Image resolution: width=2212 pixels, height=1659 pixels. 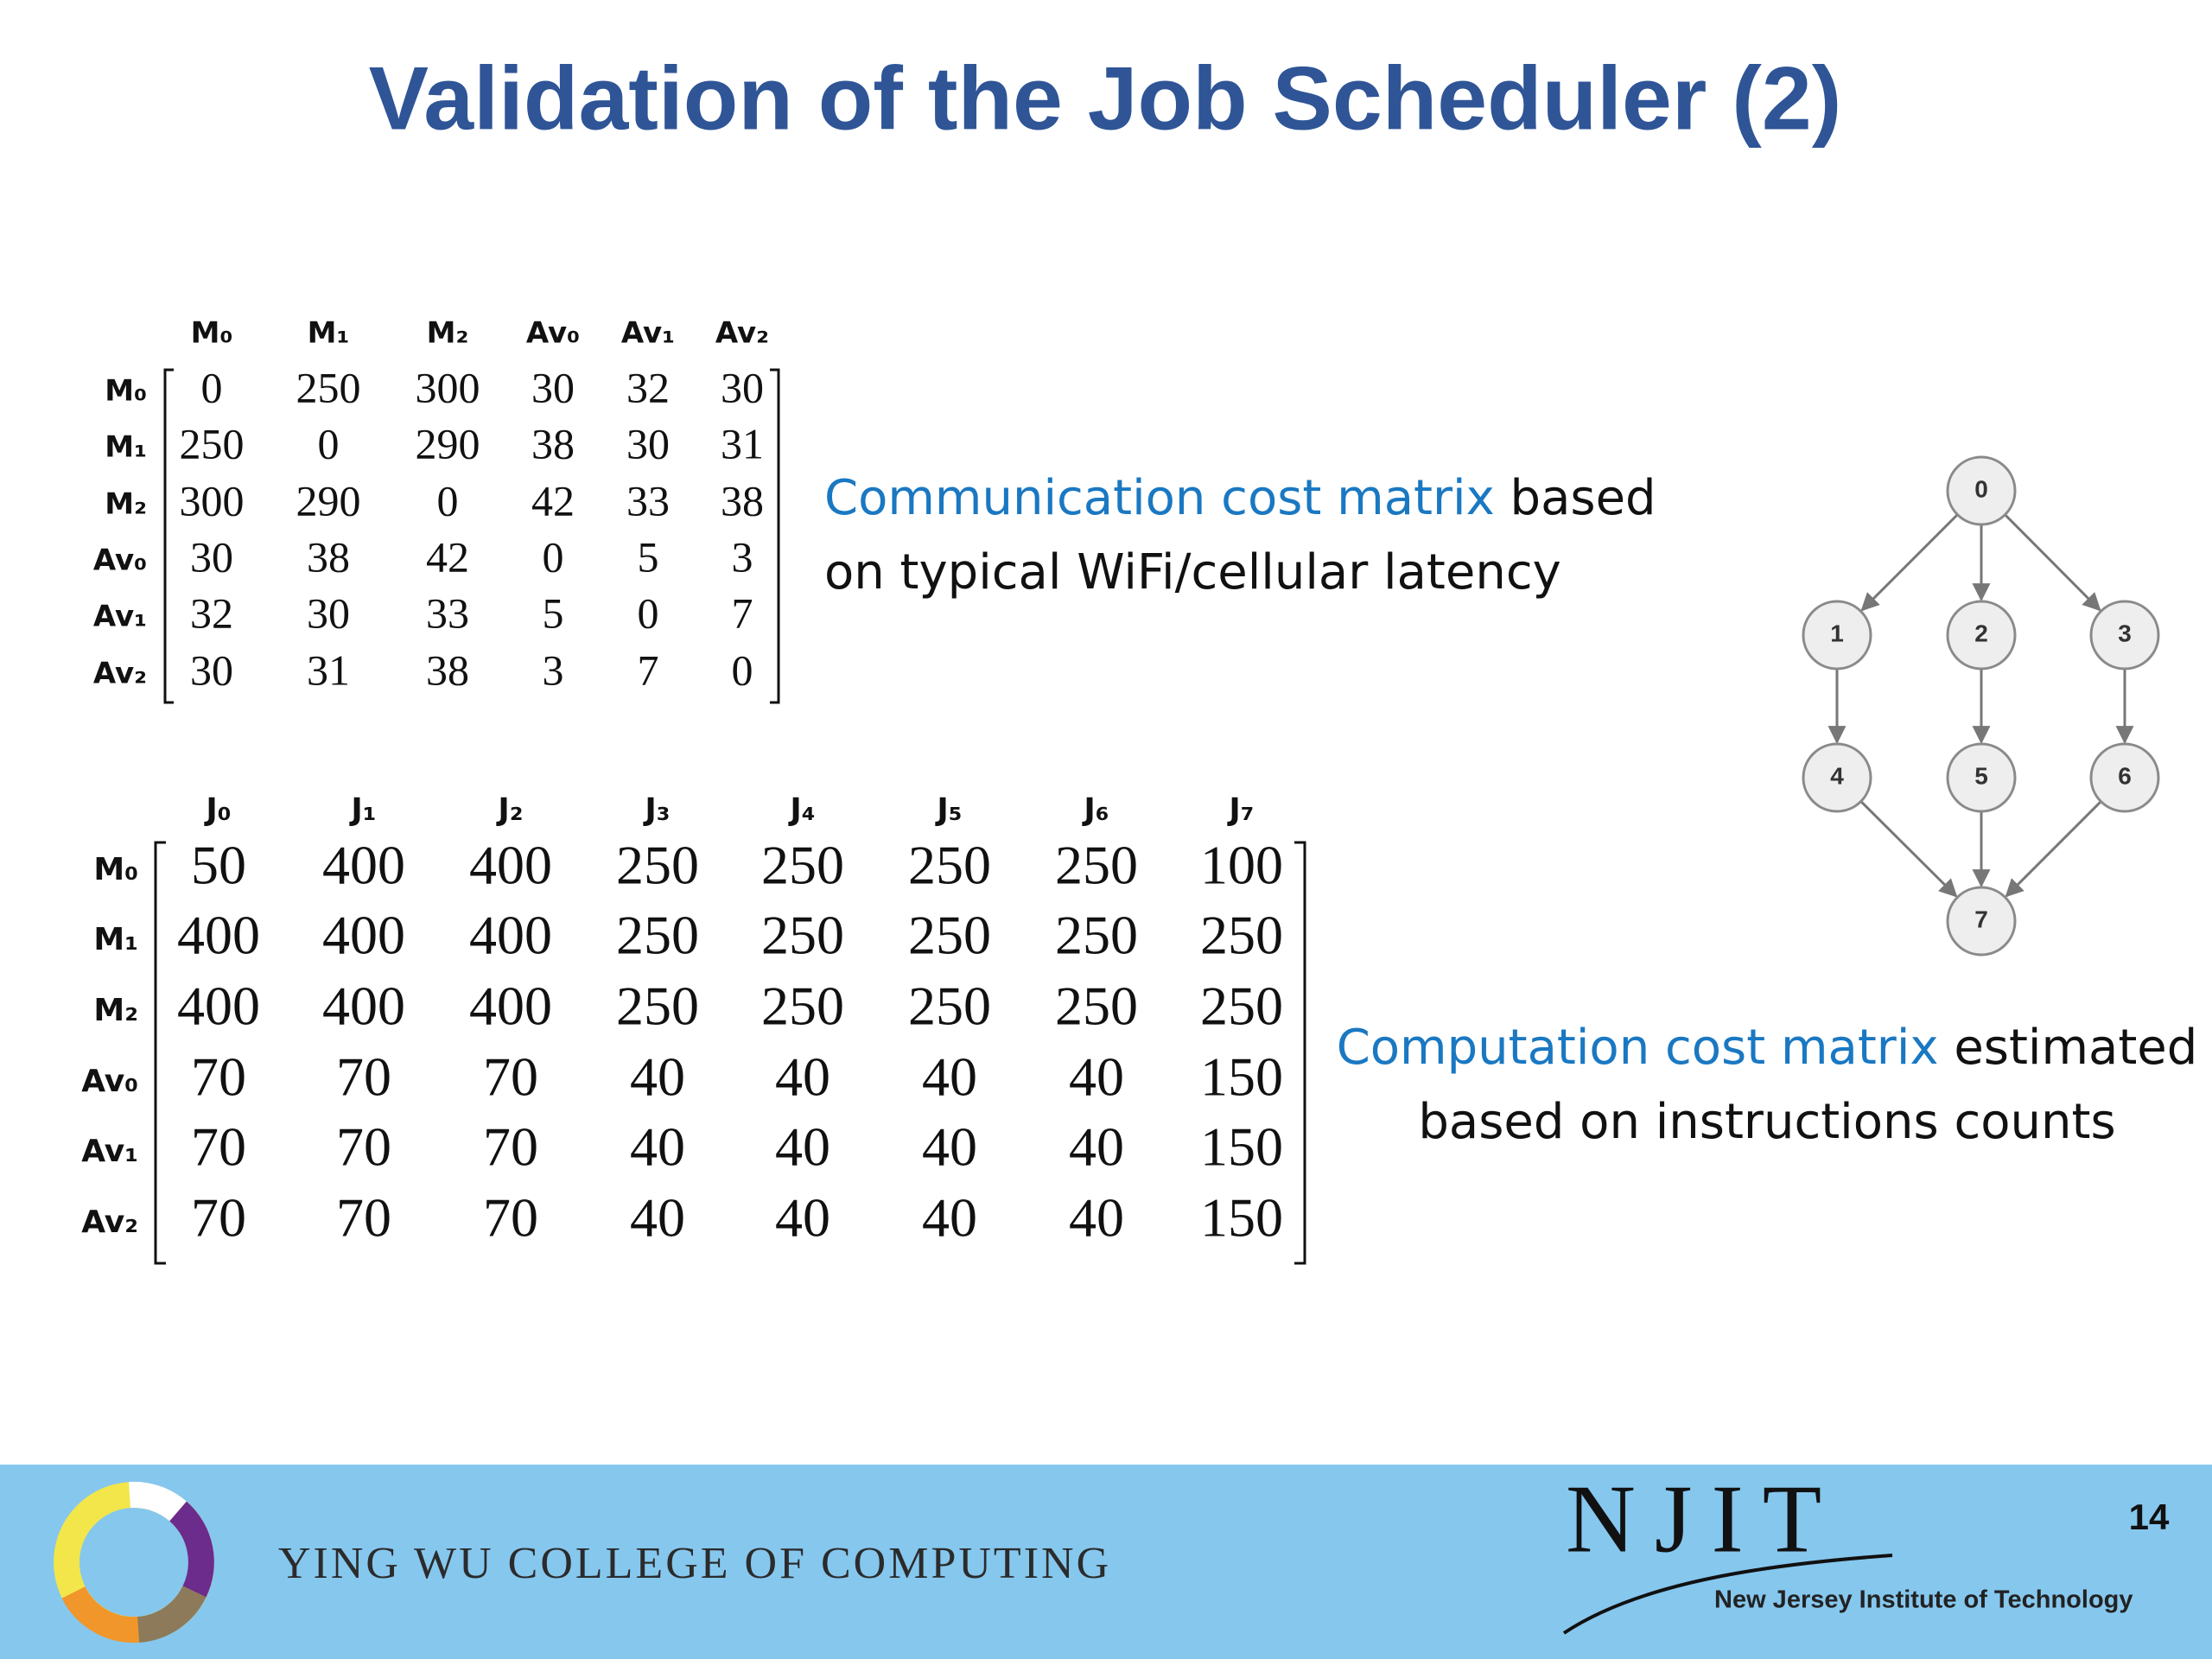 I want to click on column-header: J₀, so click(x=217, y=810).